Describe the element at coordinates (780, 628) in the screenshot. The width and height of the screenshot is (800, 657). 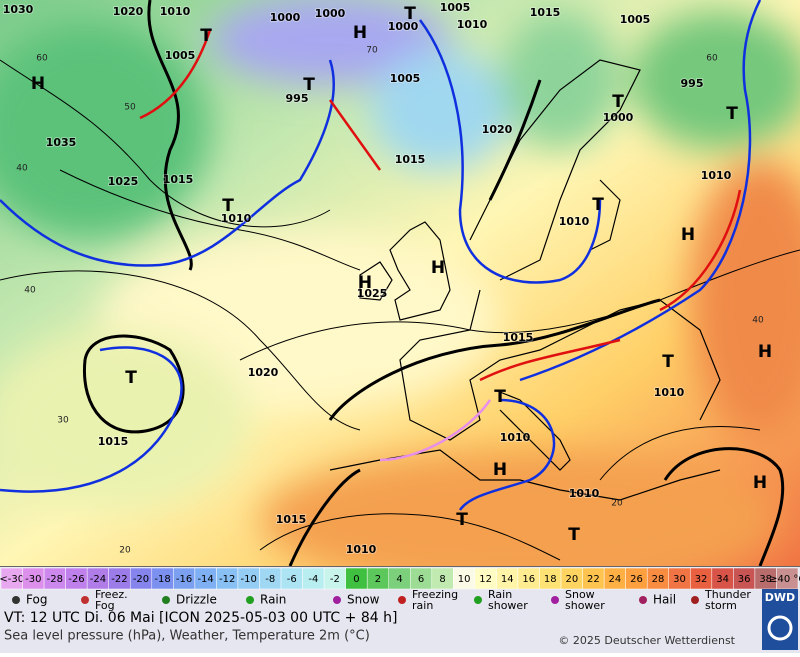
I see `dwd-logo-swirl` at that location.